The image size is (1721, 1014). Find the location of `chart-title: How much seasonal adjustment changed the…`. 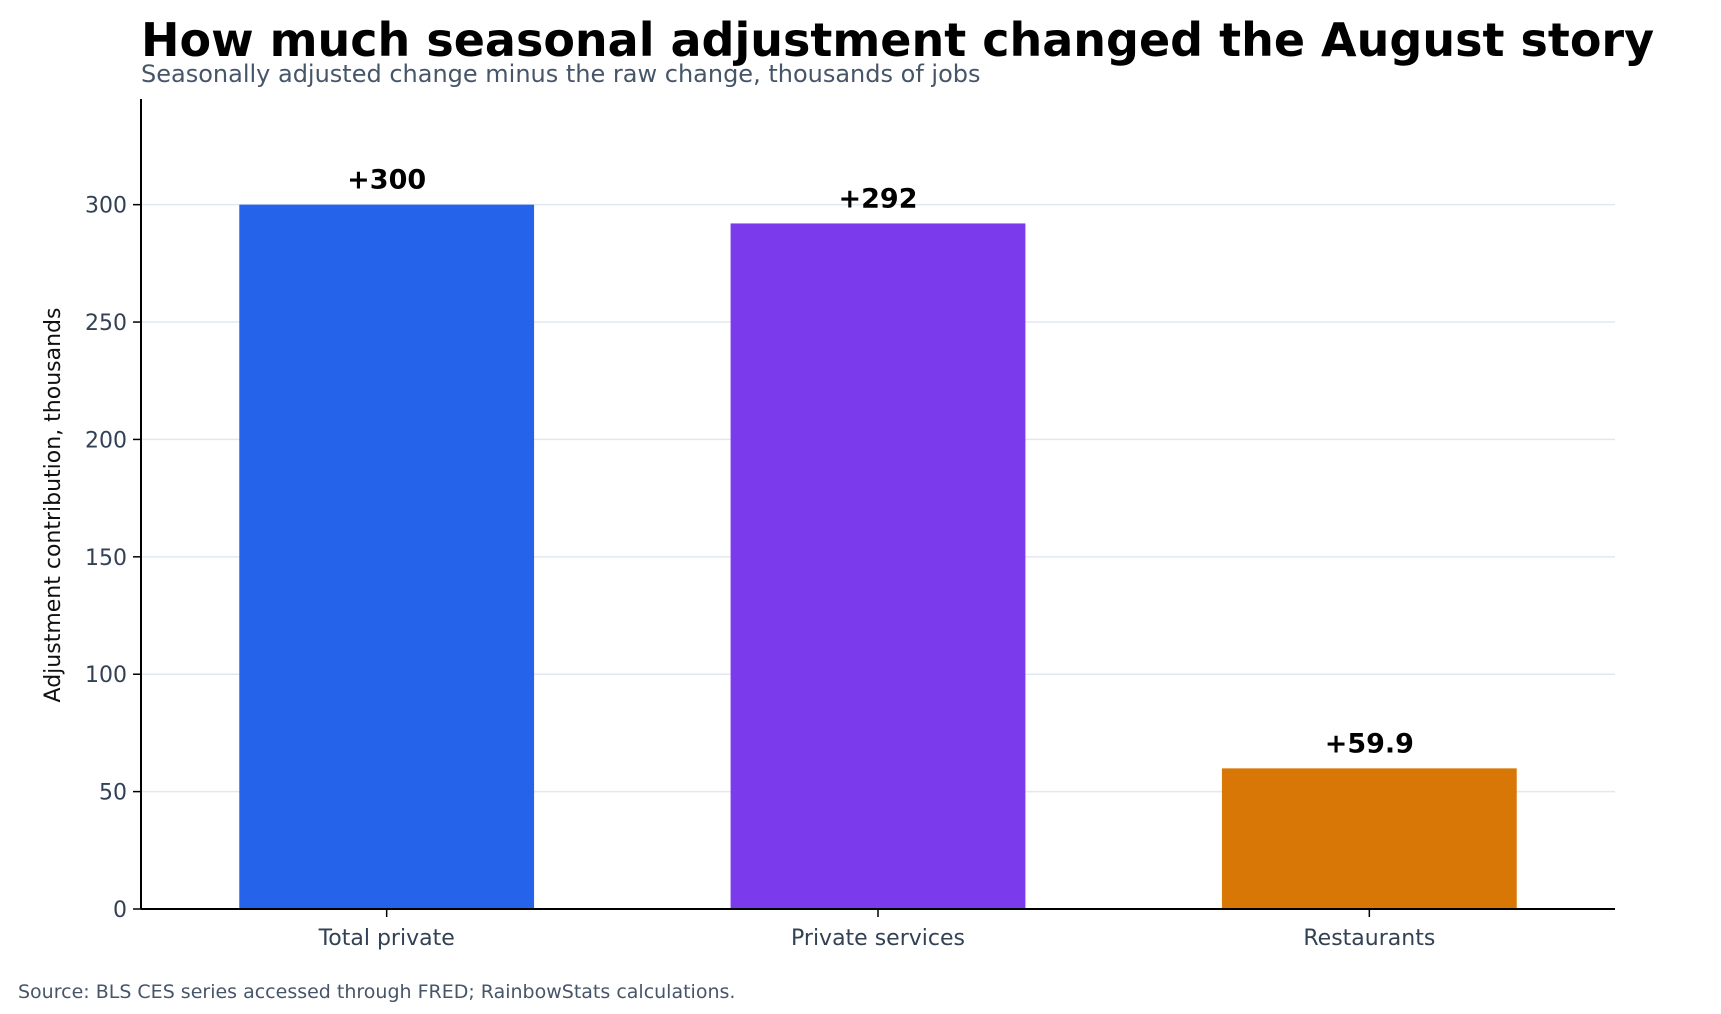

chart-title: How much seasonal adjustment changed the… is located at coordinates (897, 40).